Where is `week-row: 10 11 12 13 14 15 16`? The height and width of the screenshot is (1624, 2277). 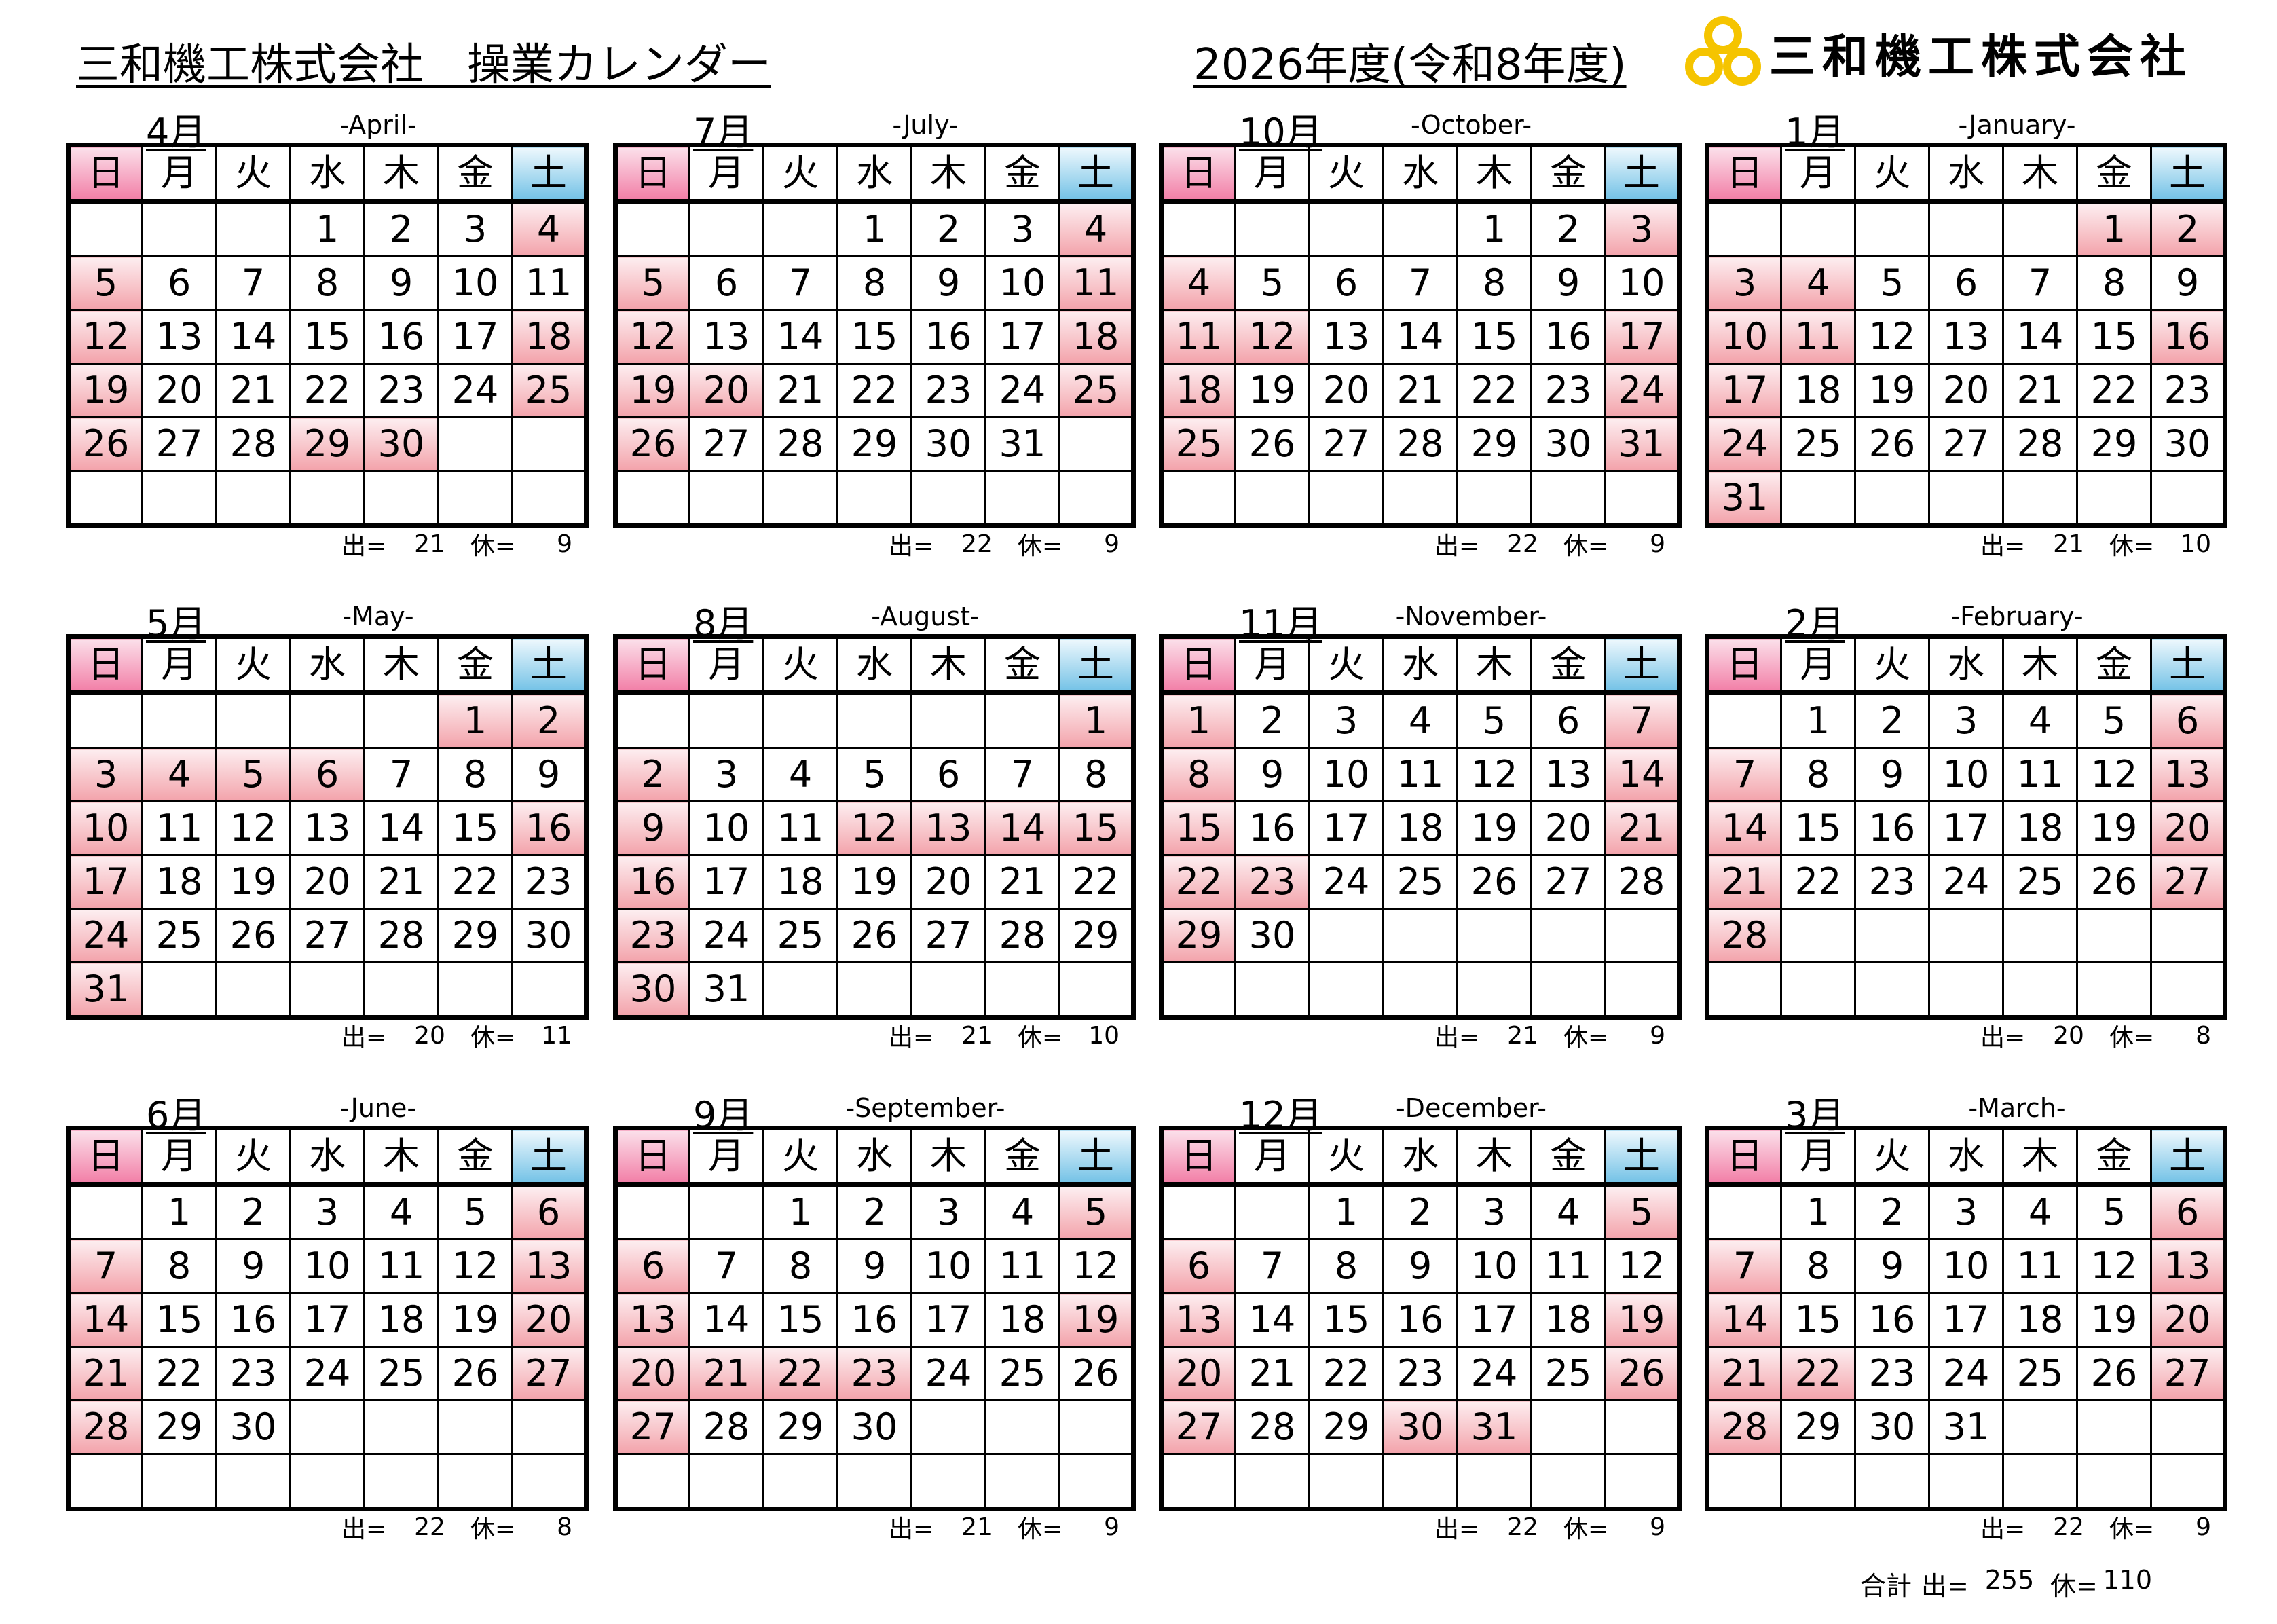
week-row: 10 11 12 13 14 15 16 is located at coordinates (327, 828).